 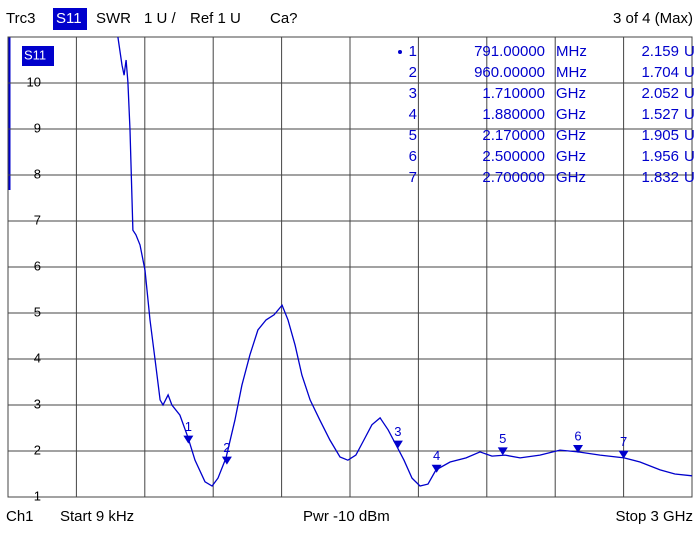 What do you see at coordinates (188, 426) in the screenshot?
I see `marker-label: 1` at bounding box center [188, 426].